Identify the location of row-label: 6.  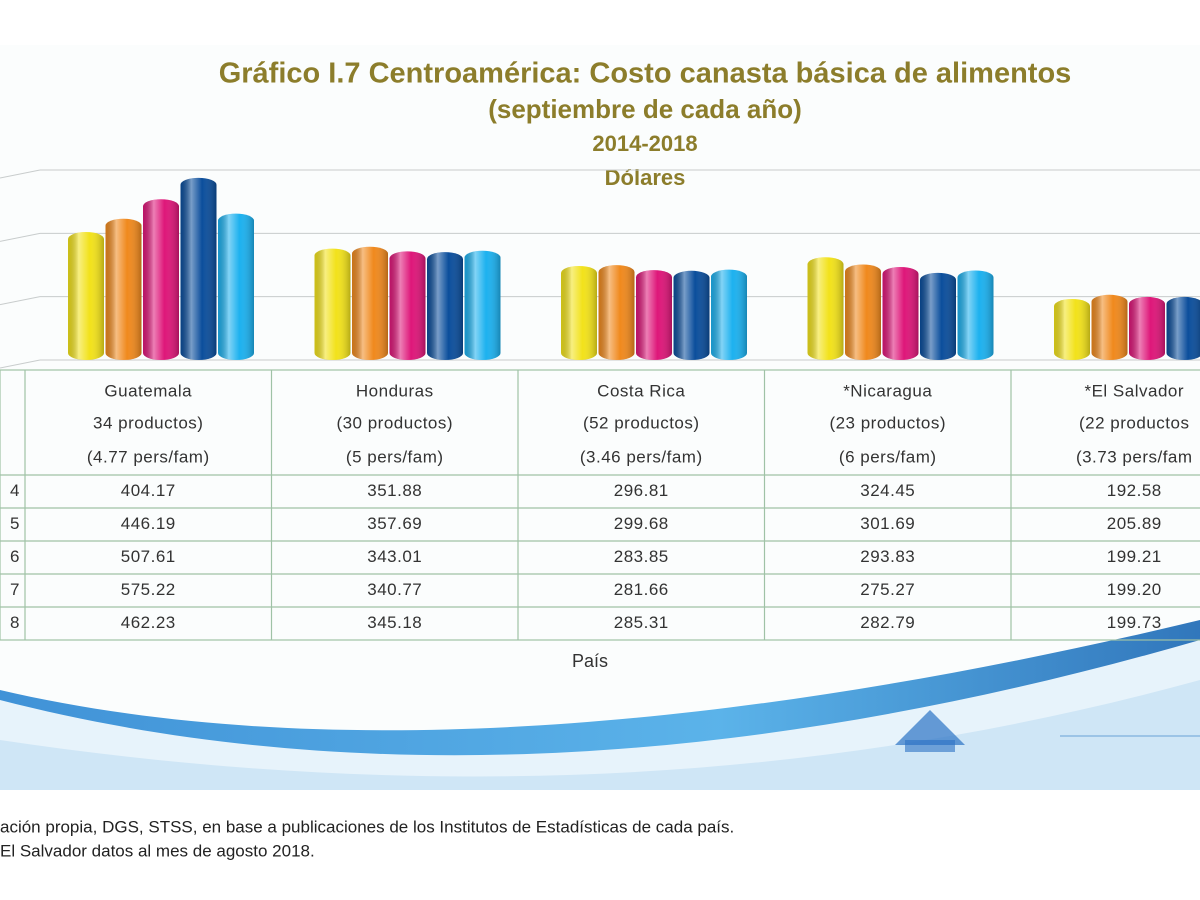
(15, 556).